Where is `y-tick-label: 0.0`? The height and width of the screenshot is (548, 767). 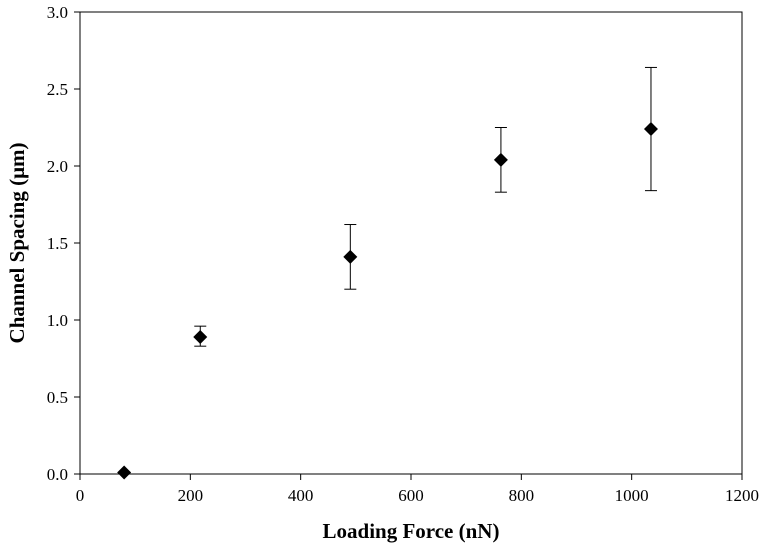
y-tick-label: 0.0 is located at coordinates (57, 474).